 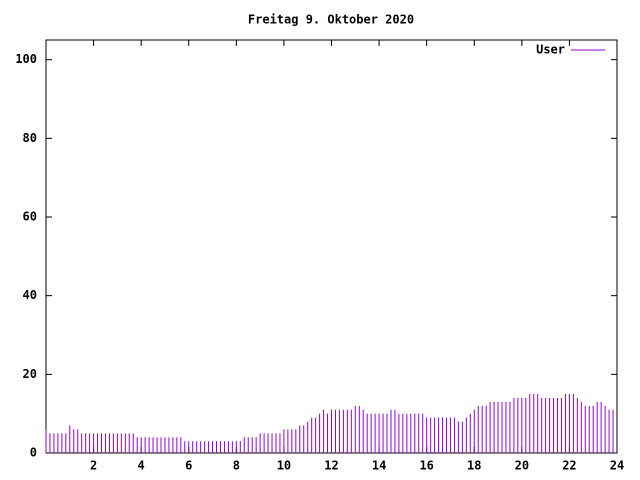 What do you see at coordinates (30, 295) in the screenshot?
I see `y-tick-label: 40` at bounding box center [30, 295].